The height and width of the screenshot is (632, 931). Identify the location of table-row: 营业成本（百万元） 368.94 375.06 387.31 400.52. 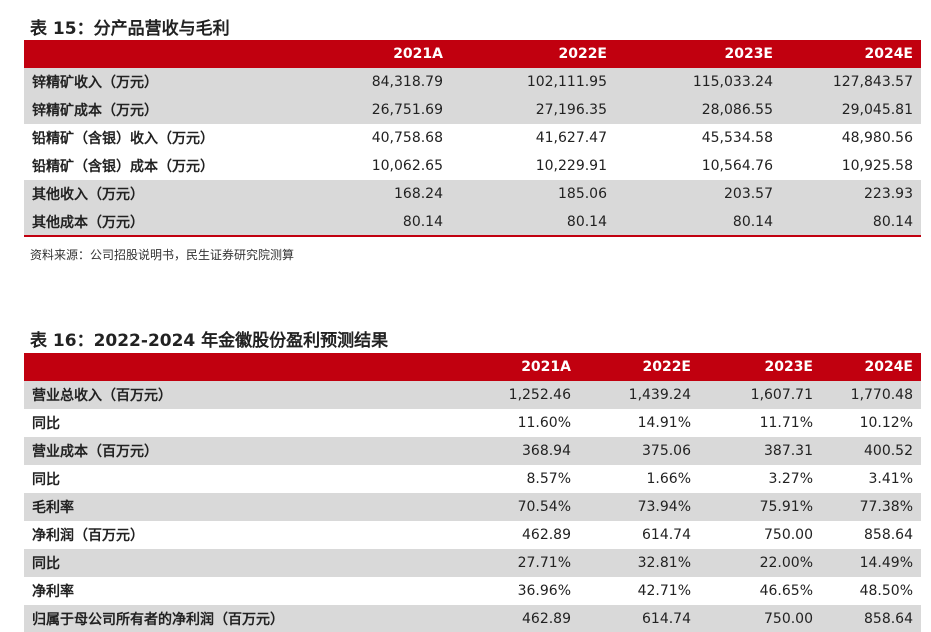
(472, 451).